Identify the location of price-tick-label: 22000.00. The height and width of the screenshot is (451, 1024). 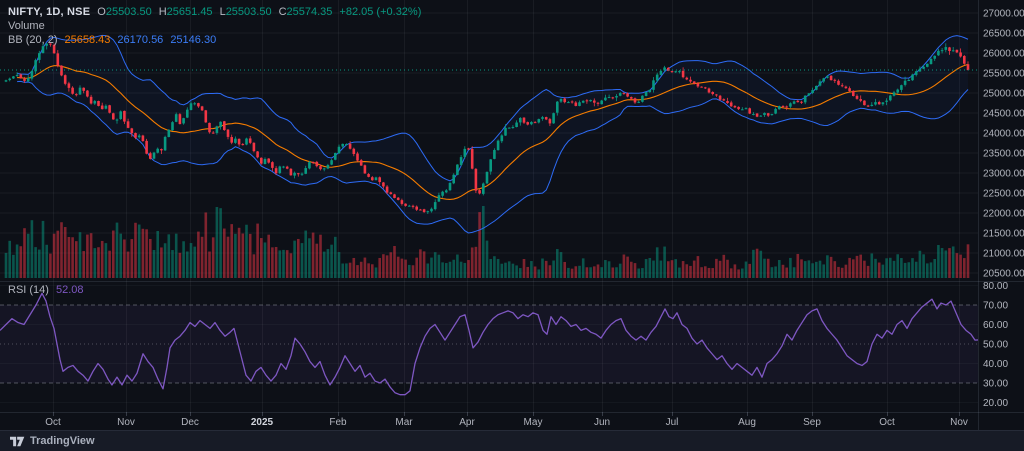
(1003, 214).